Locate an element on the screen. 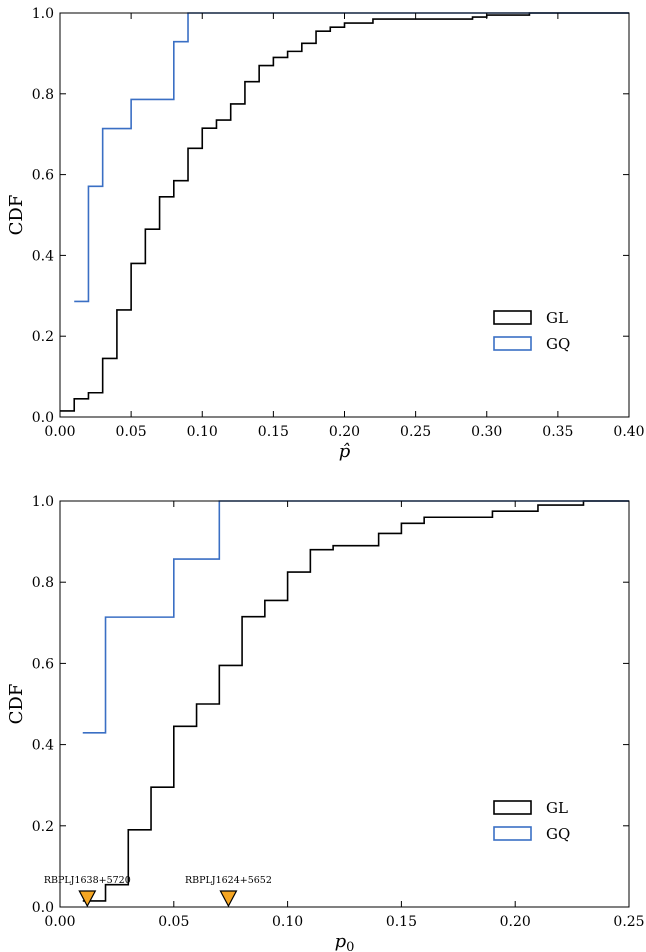 The height and width of the screenshot is (952, 646). bottom-x-tick-label: 0.25 is located at coordinates (628, 922).